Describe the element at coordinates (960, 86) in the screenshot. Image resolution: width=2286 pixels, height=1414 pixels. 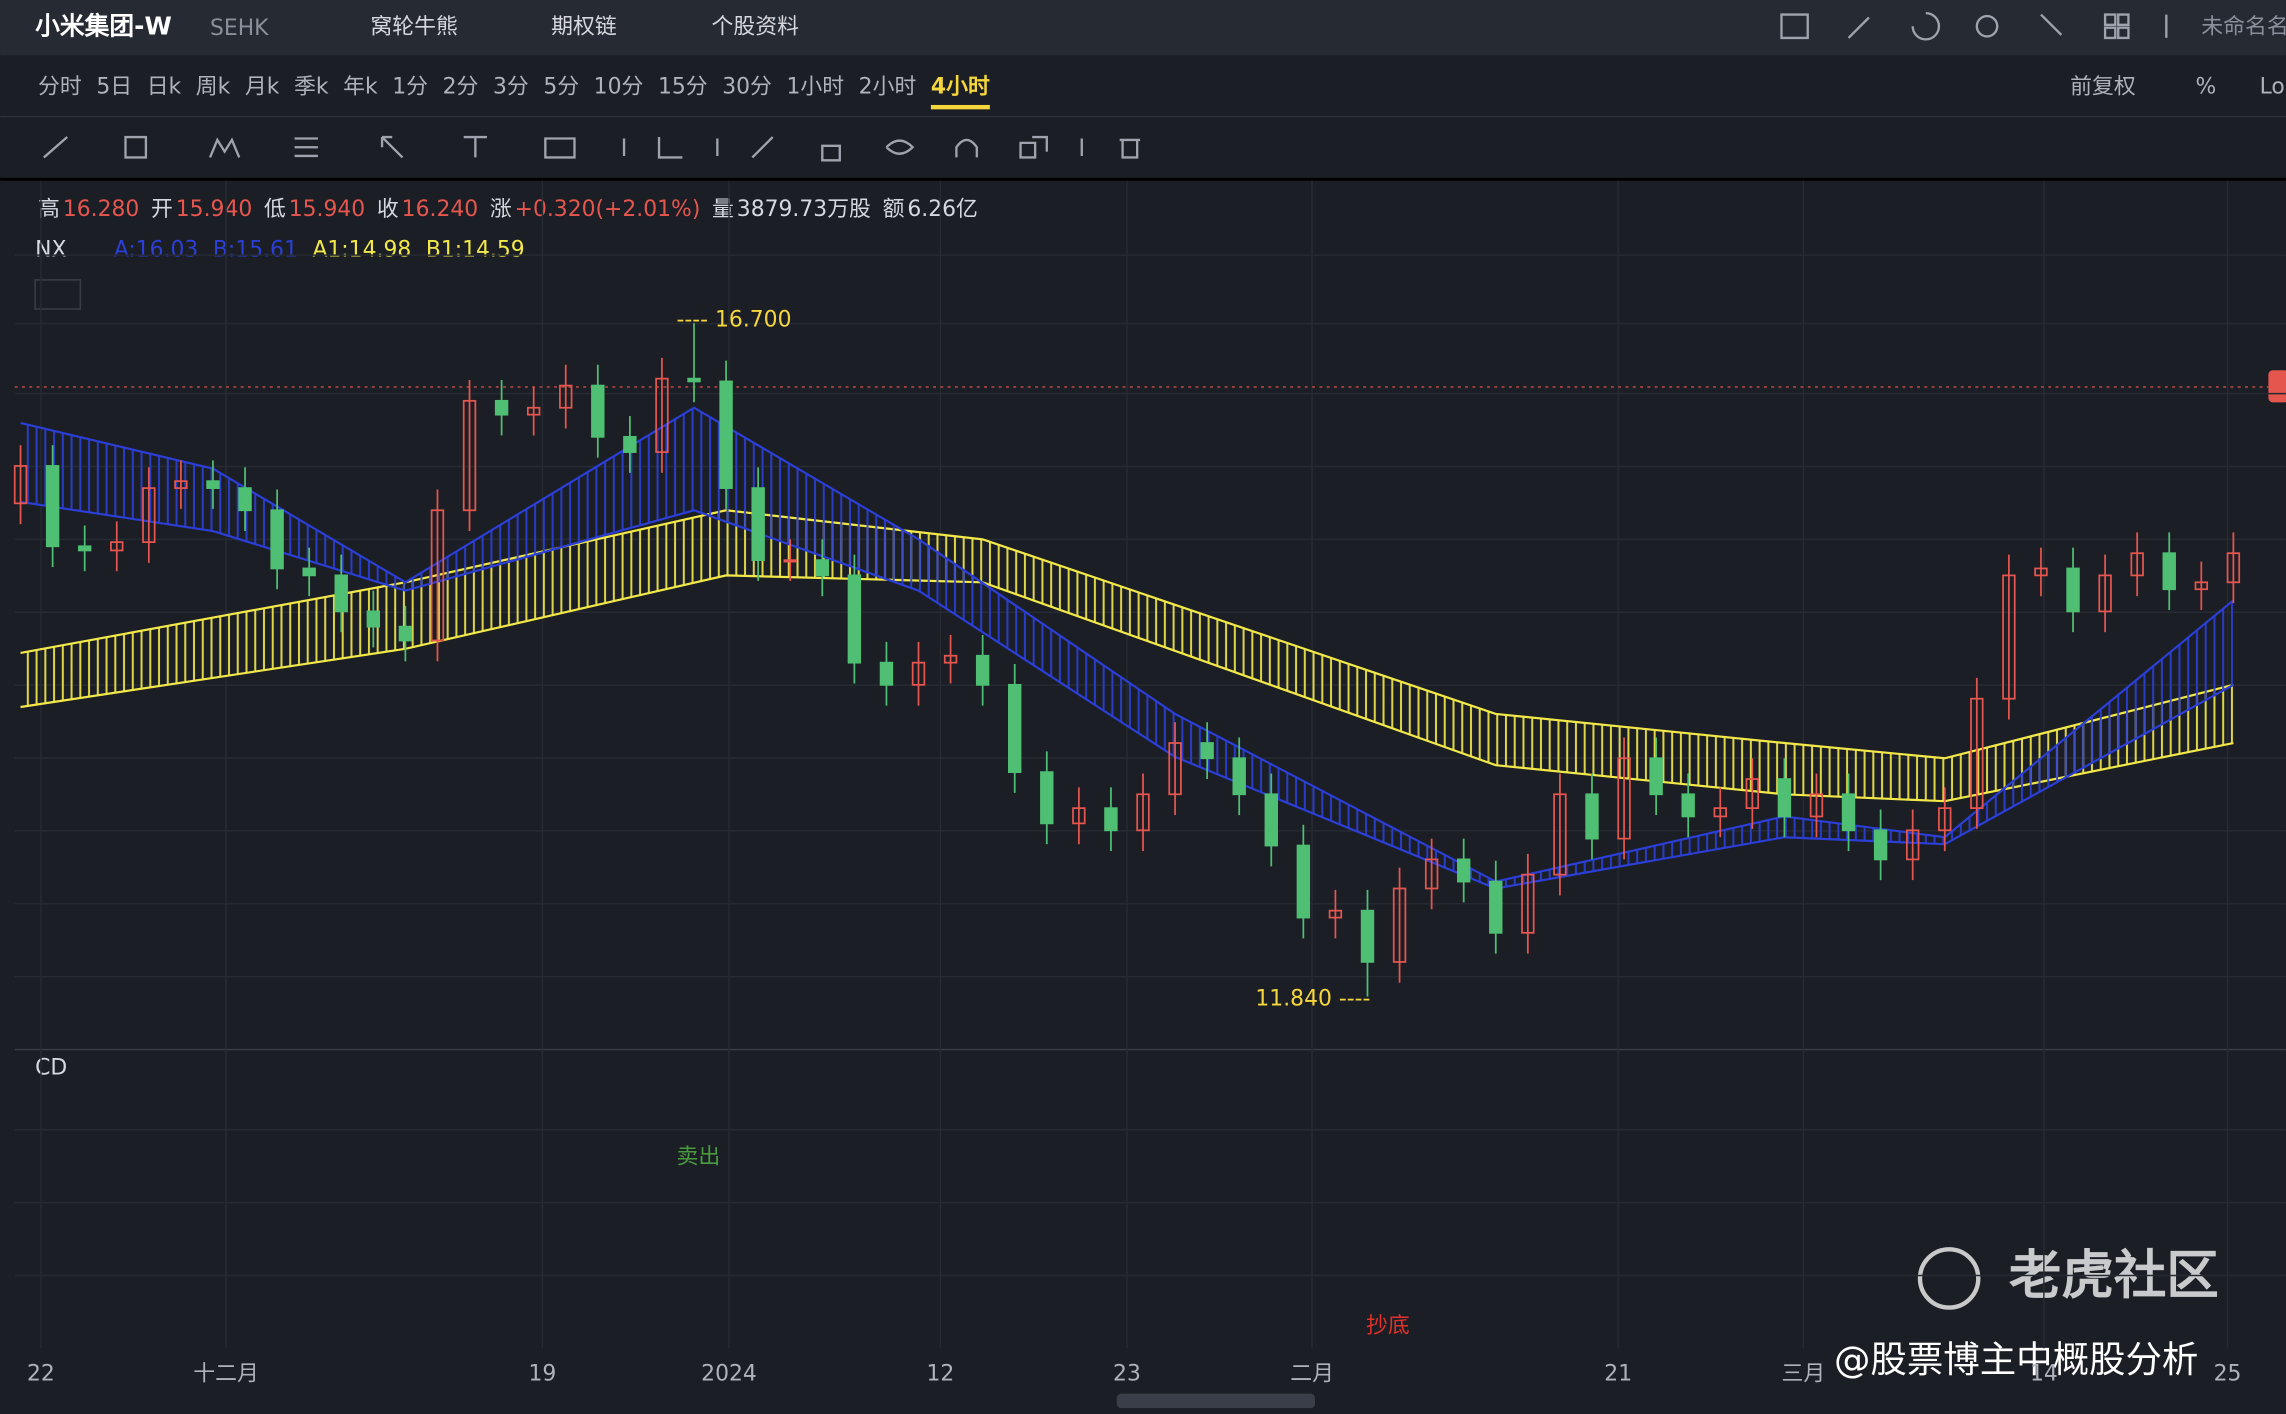
I see `period: 4小时` at that location.